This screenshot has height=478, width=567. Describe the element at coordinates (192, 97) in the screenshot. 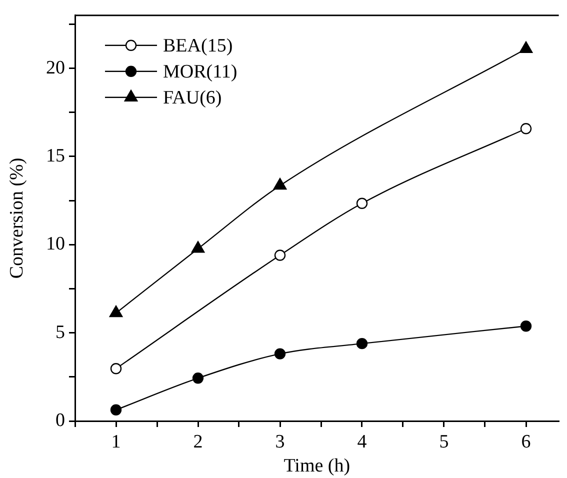

I see `legend-label: FAU(6)` at that location.